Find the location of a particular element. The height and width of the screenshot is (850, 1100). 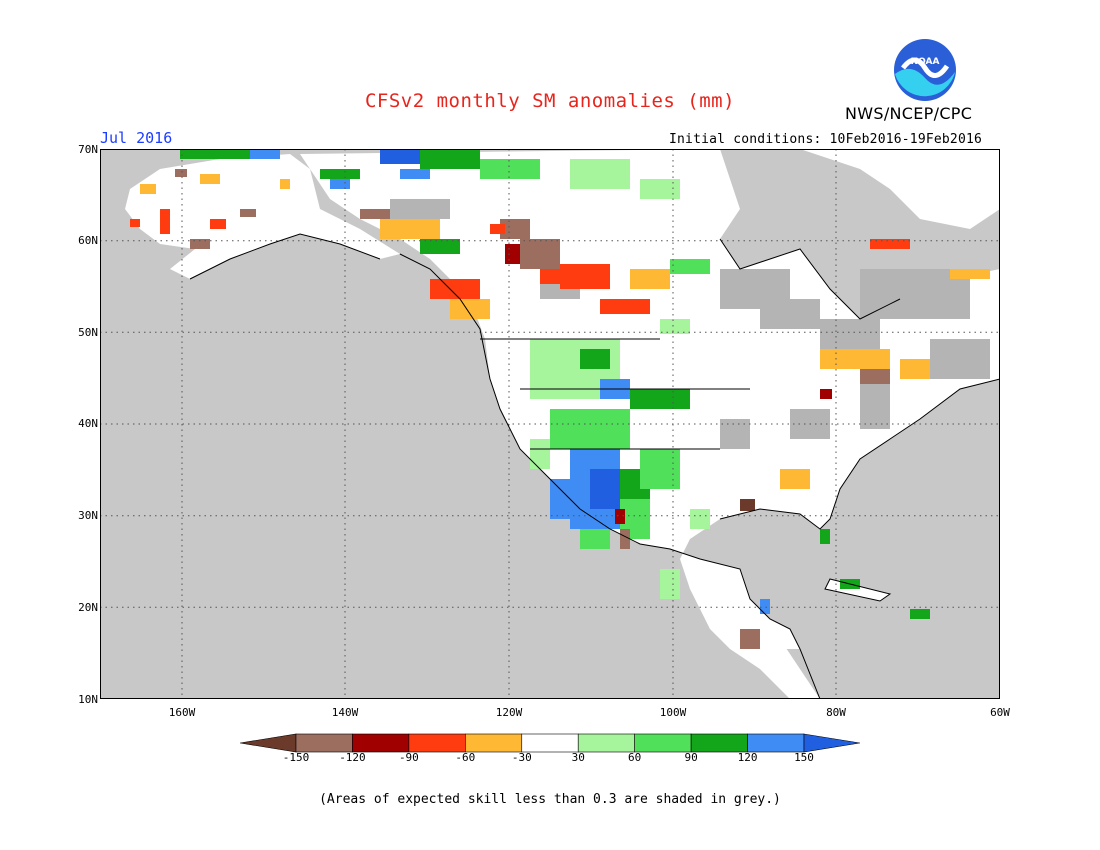

valid-month: Jul 2016 is located at coordinates (136, 138).